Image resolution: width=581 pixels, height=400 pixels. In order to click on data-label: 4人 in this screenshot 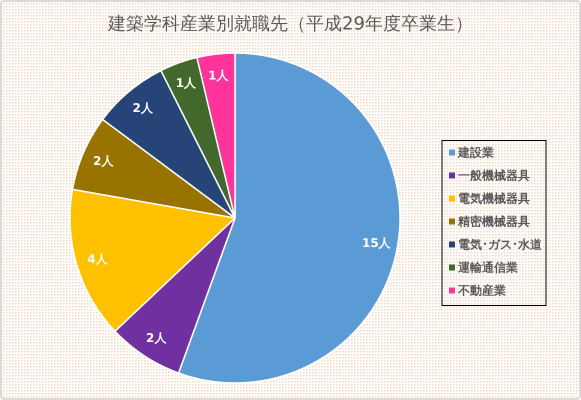, I will do `click(98, 259)`.